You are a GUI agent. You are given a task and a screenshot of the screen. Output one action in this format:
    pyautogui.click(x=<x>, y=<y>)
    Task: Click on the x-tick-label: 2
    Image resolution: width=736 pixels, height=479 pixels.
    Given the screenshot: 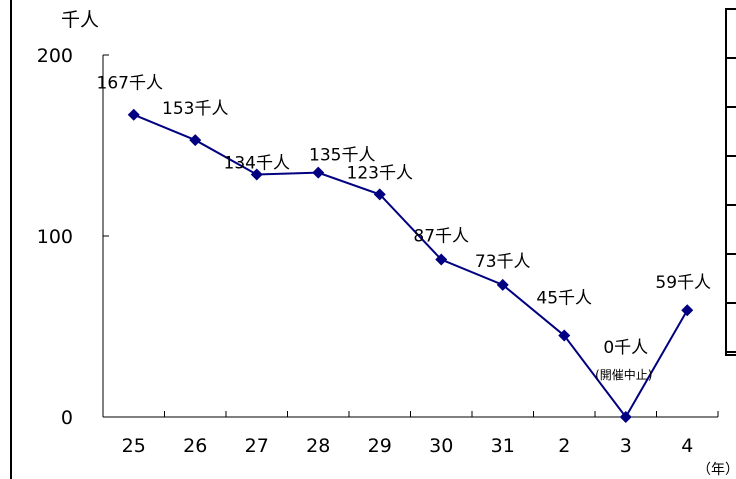 What is the action you would take?
    pyautogui.click(x=564, y=446)
    